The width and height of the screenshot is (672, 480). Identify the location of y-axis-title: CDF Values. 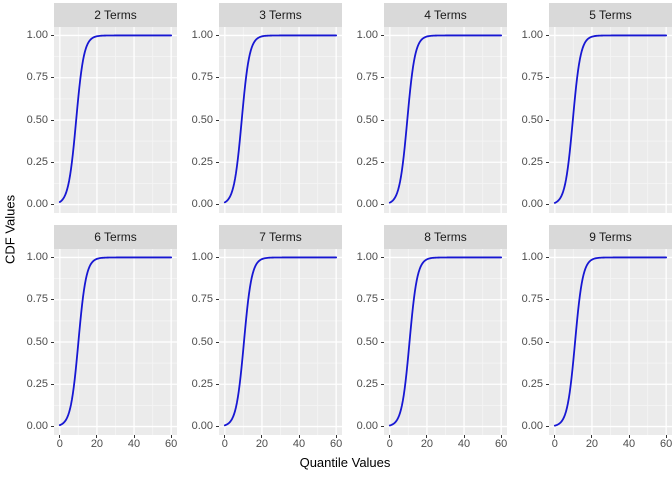
(10, 229).